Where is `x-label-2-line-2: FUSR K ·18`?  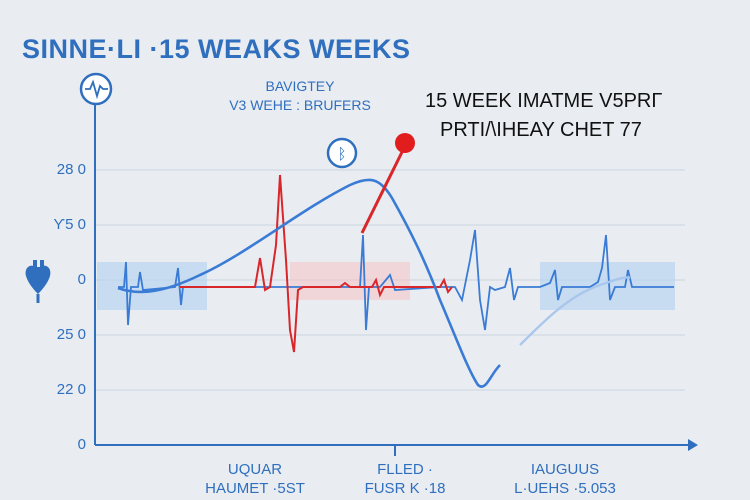
x-label-2-line-2: FUSR K ·18 is located at coordinates (405, 488).